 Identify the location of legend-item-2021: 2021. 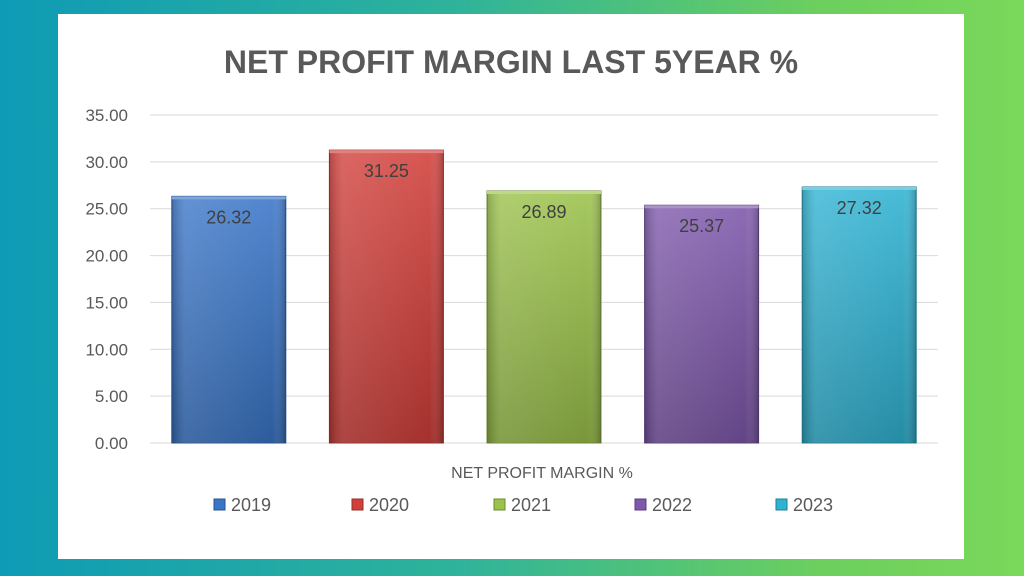
(522, 505).